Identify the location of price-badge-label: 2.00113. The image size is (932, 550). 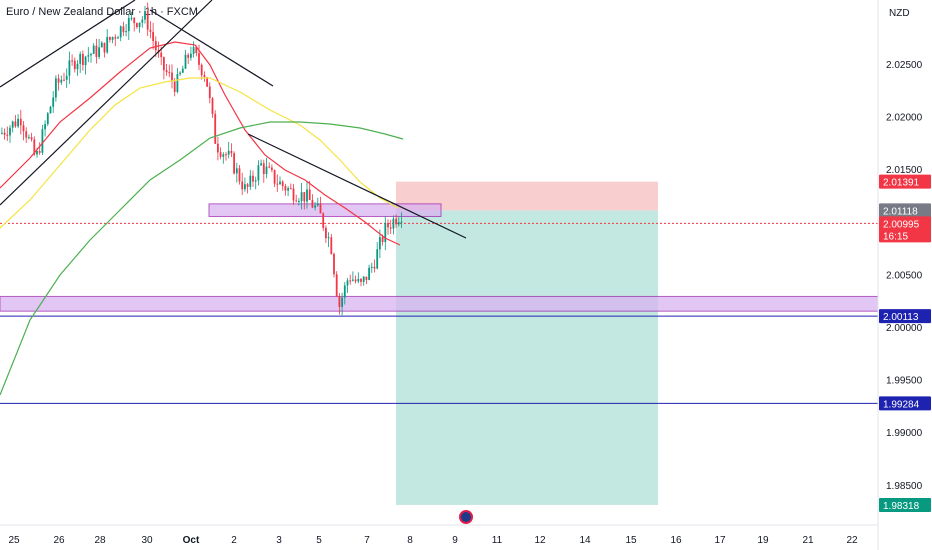
(901, 317).